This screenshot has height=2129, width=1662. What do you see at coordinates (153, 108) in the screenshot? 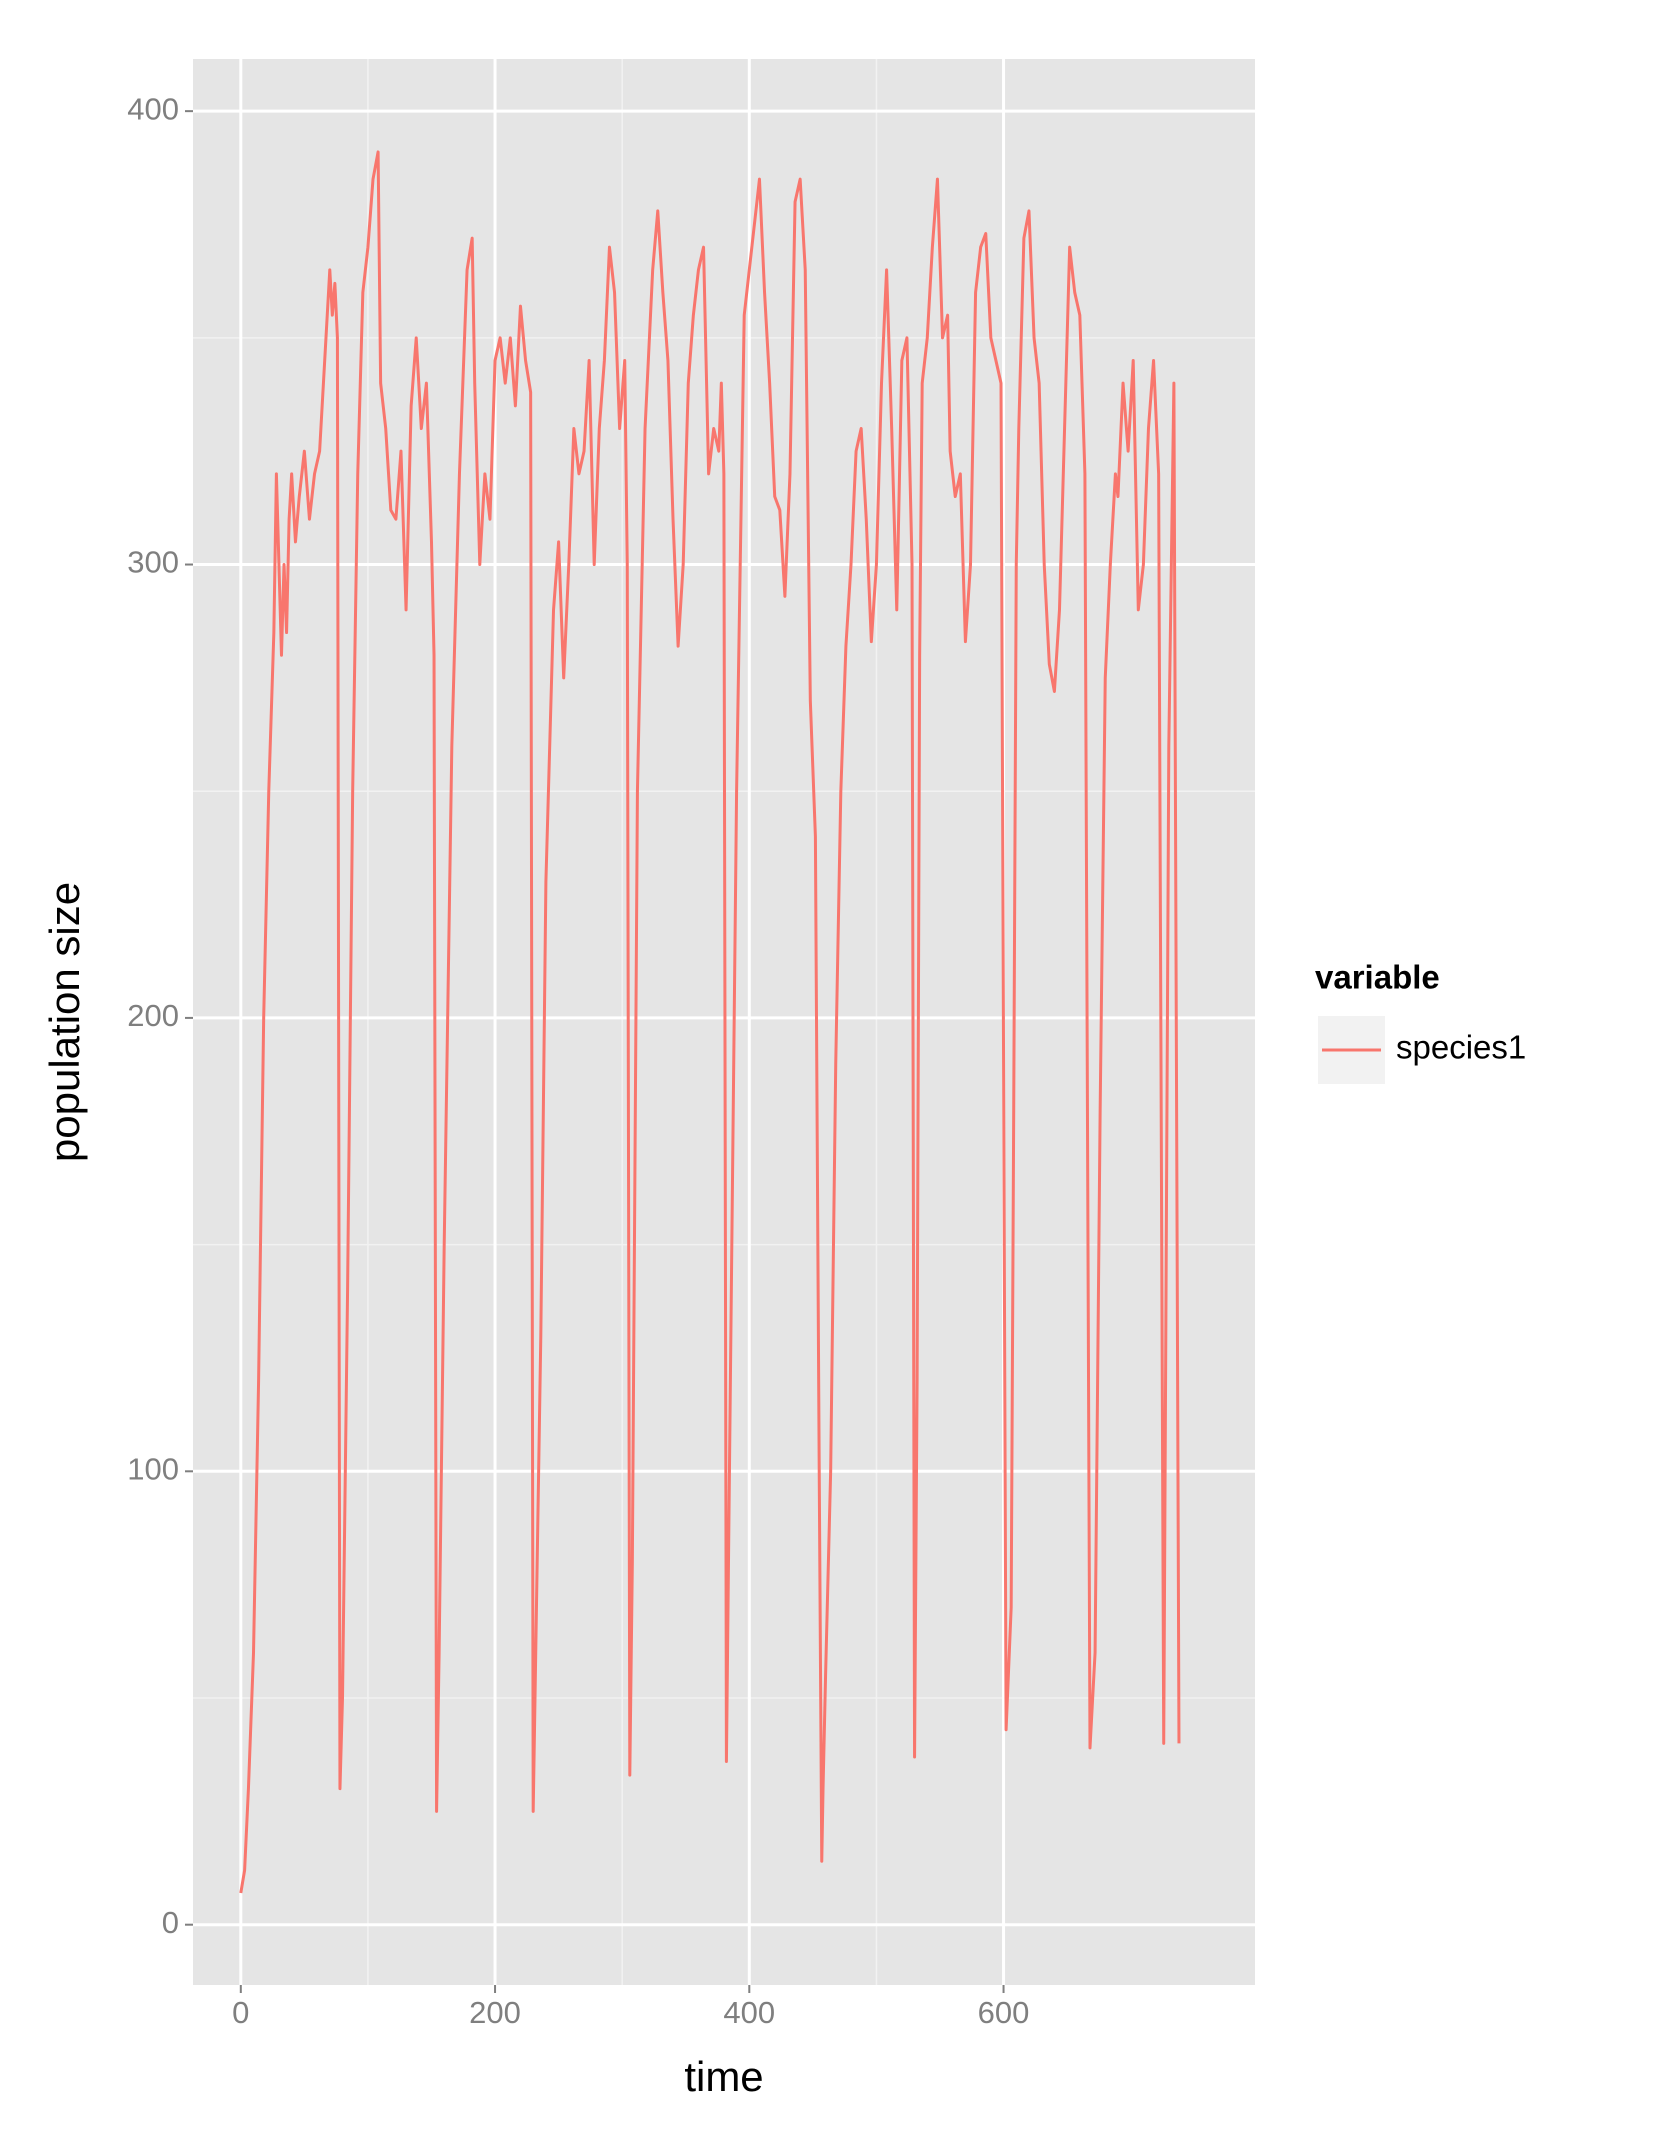
I see `y-tick-label: 400` at bounding box center [153, 108].